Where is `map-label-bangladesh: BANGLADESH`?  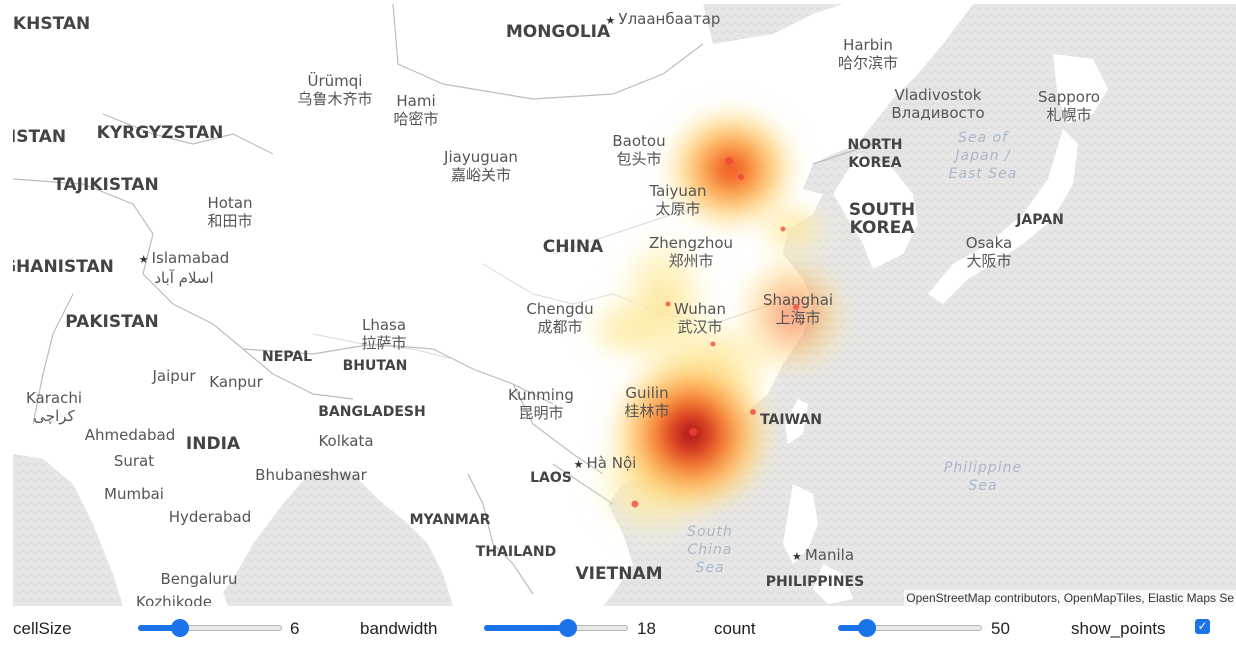 map-label-bangladesh: BANGLADESH is located at coordinates (372, 412).